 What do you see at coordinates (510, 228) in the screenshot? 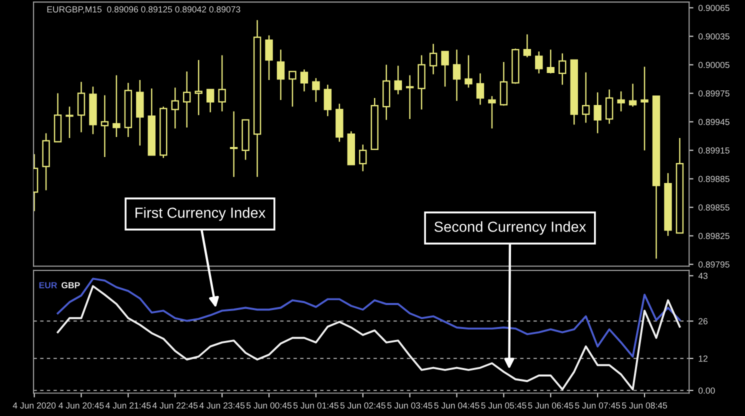
I see `annotation: Second Currency Index` at bounding box center [510, 228].